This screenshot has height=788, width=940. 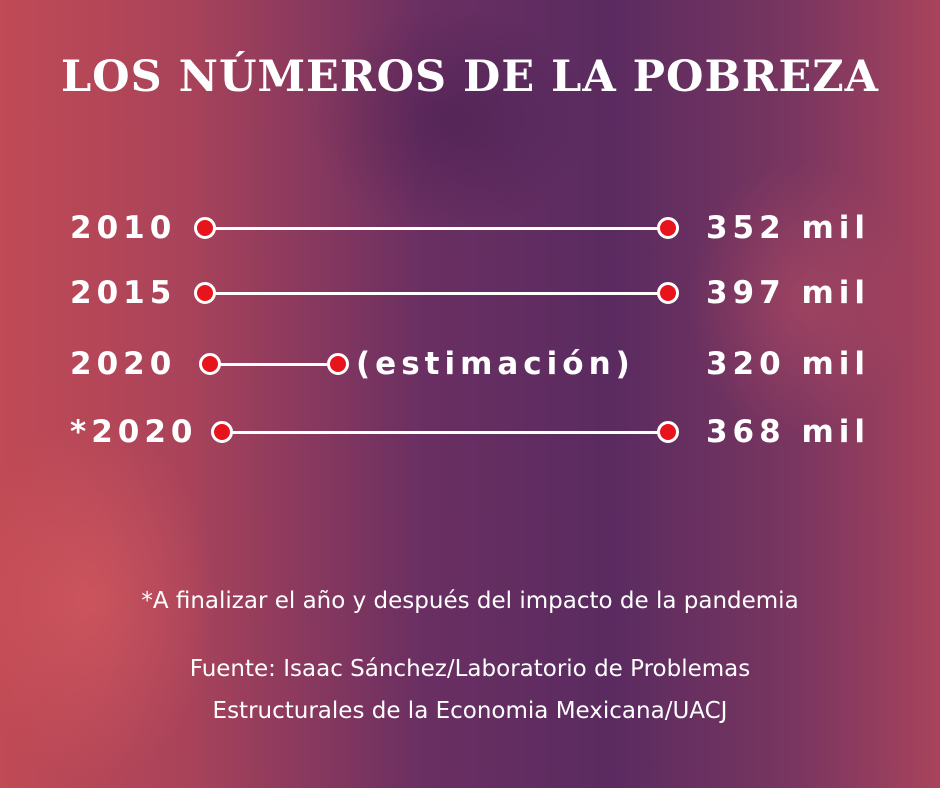 What do you see at coordinates (123, 364) in the screenshot?
I see `row-year: 2020` at bounding box center [123, 364].